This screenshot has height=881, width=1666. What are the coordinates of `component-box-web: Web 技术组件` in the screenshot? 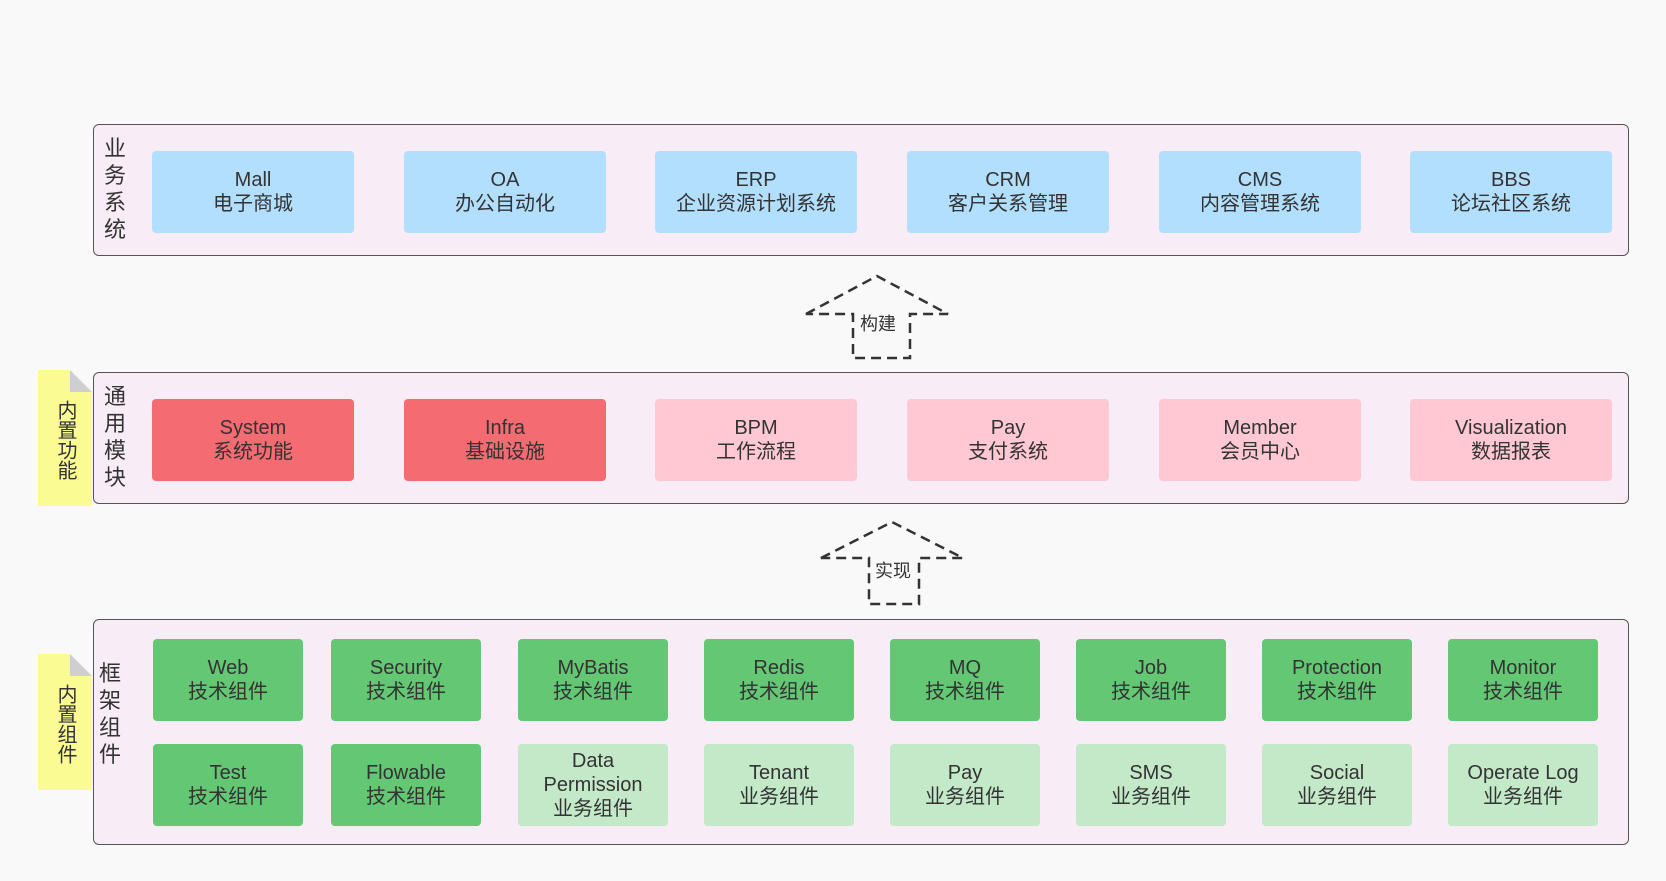 It's located at (228, 680).